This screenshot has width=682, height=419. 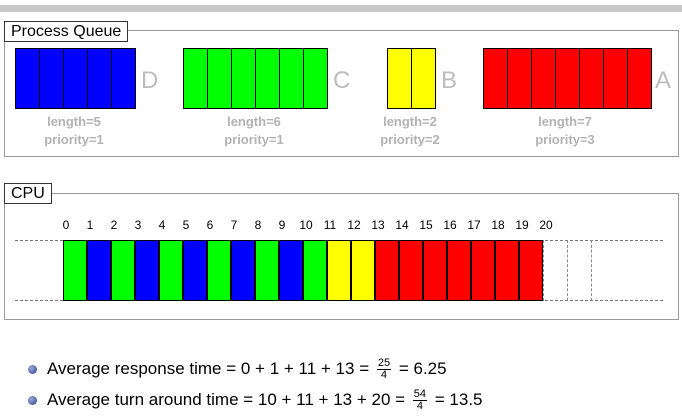 I want to click on cpu-tick-label: 14, so click(x=402, y=225).